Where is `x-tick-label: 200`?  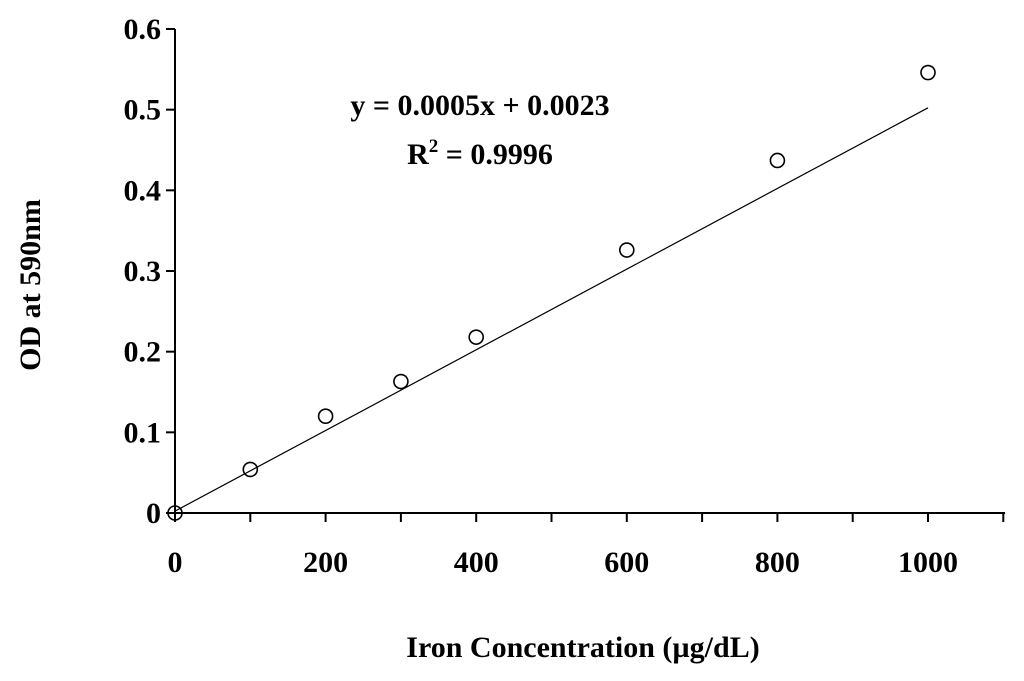
x-tick-label: 200 is located at coordinates (325, 562).